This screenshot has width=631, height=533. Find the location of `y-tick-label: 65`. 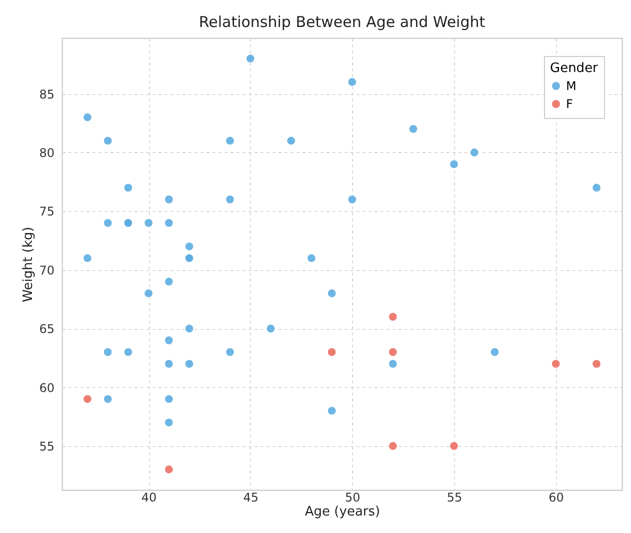

y-tick-label: 65 is located at coordinates (46, 329).